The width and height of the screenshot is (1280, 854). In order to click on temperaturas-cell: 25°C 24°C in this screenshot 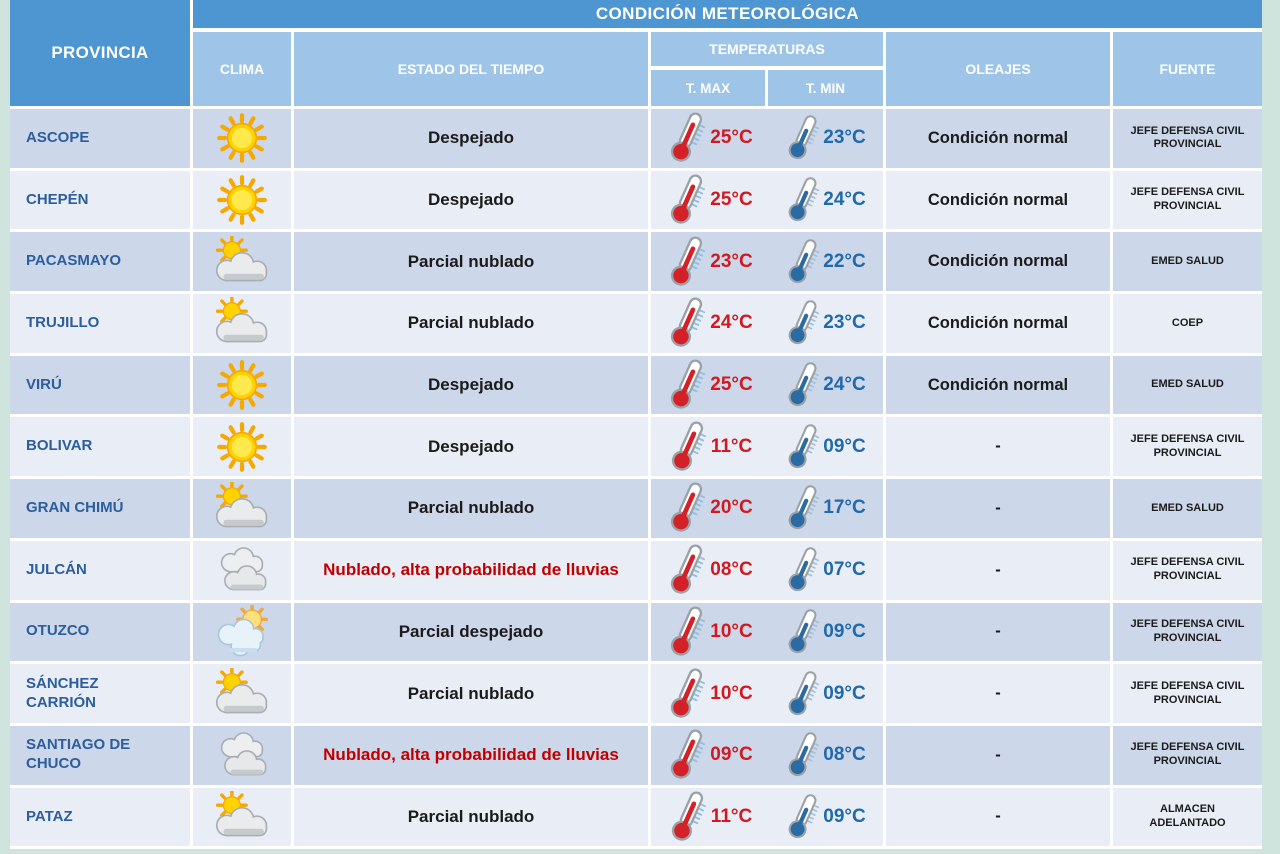, I will do `click(767, 200)`.